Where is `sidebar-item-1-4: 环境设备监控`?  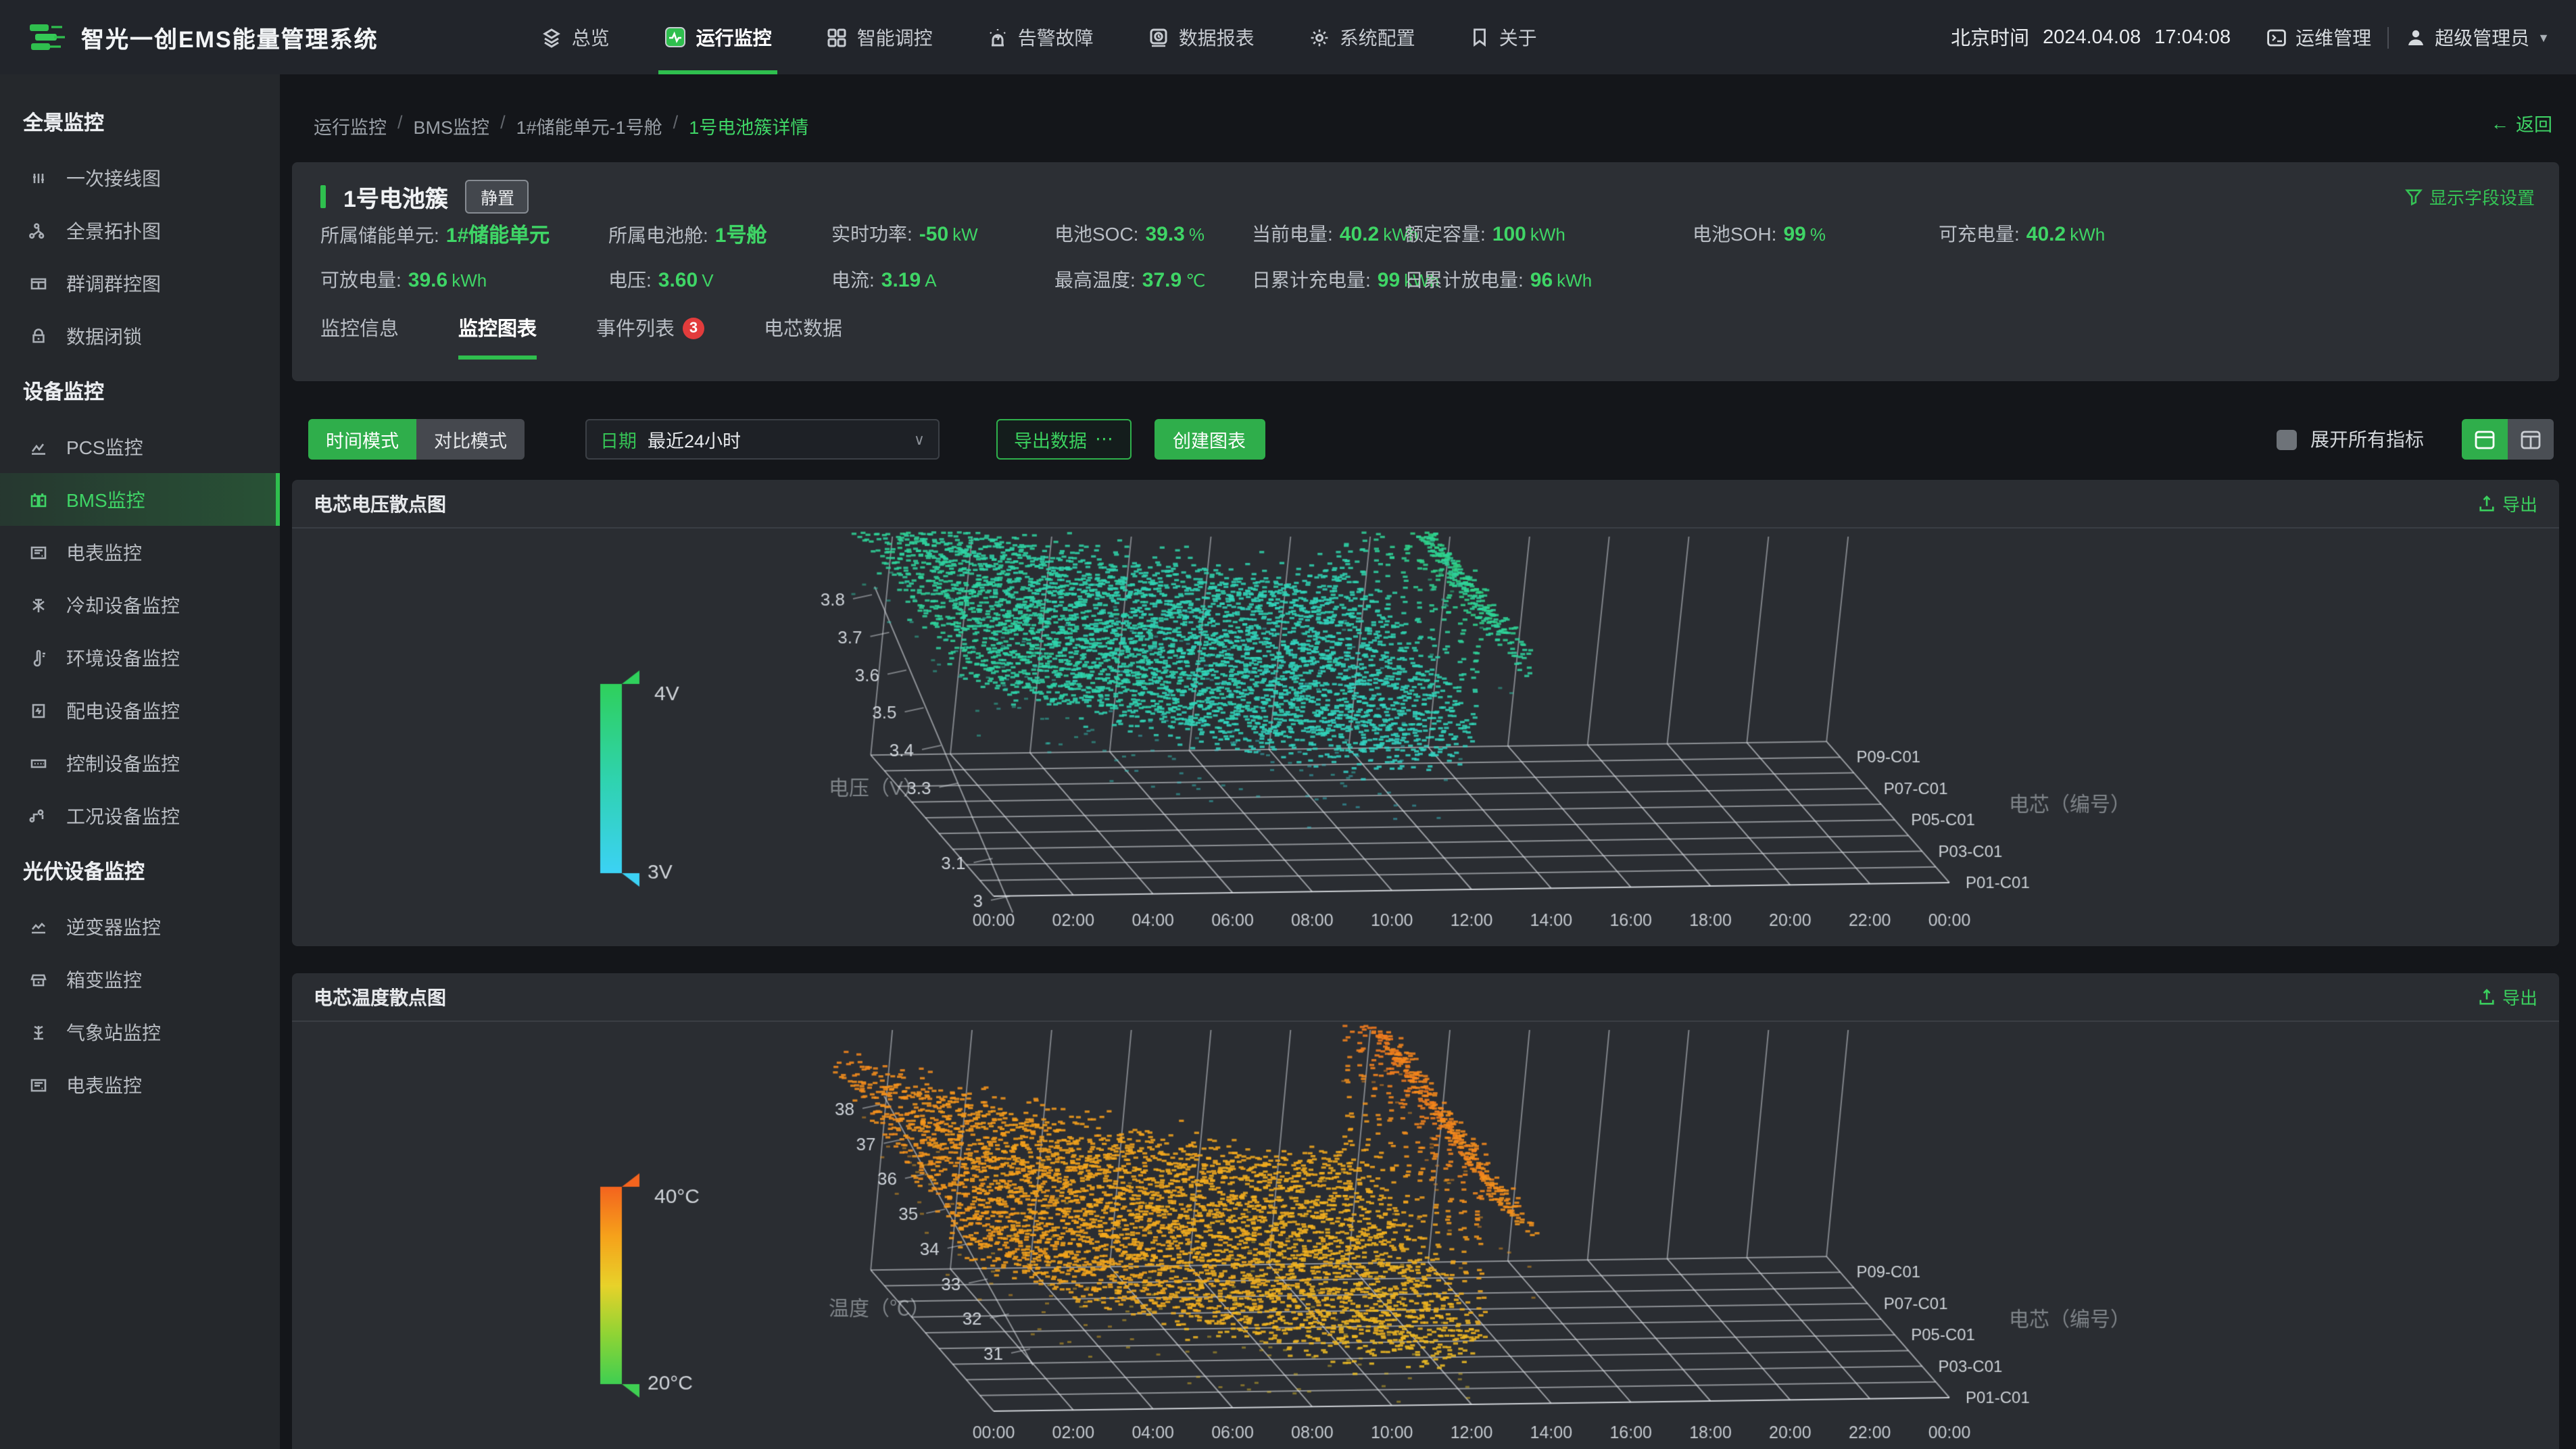
sidebar-item-1-4: 环境设备监控 is located at coordinates (140, 657).